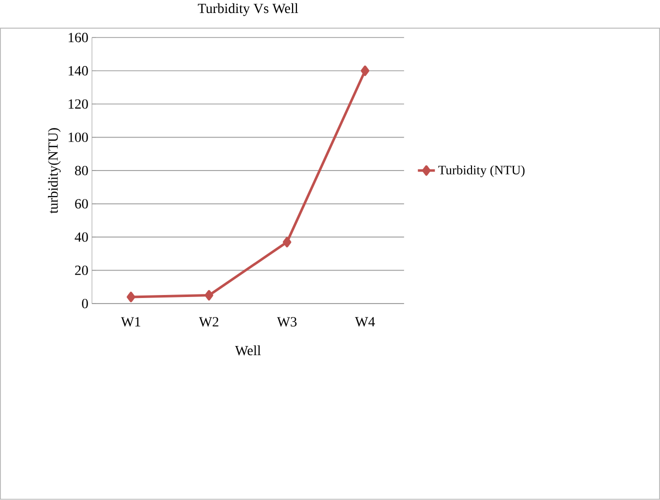 The height and width of the screenshot is (500, 660). I want to click on y-tick-label: 100, so click(78, 137).